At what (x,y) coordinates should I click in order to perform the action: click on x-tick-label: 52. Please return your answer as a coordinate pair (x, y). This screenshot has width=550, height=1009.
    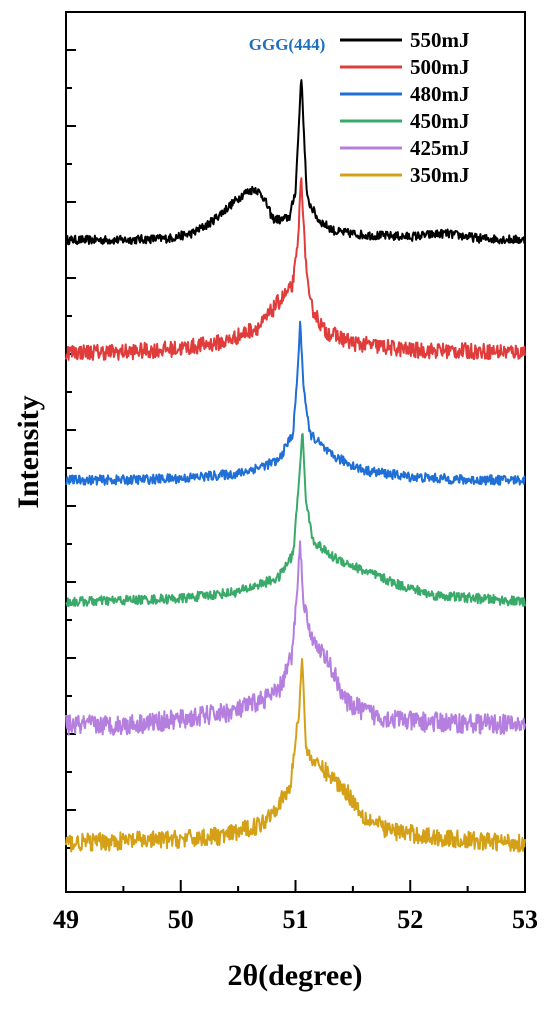
    Looking at the image, I should click on (410, 919).